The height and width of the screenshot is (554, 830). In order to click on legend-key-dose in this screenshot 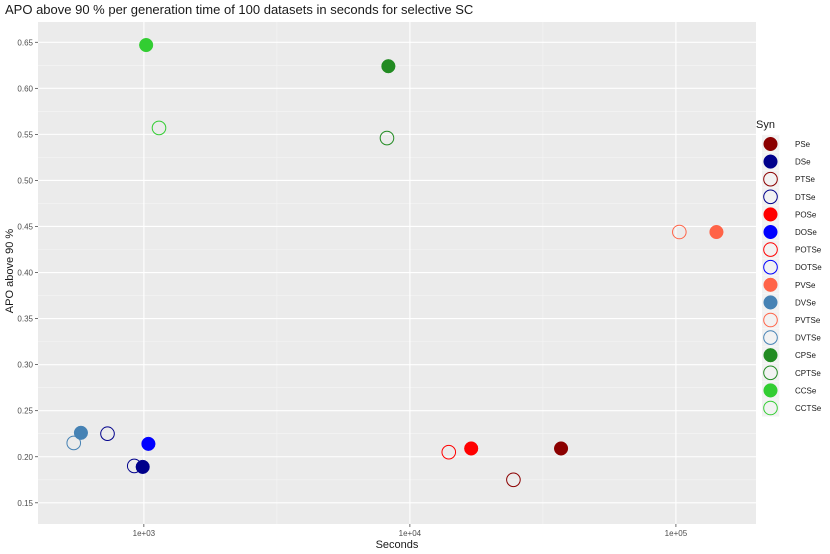, I will do `click(770, 232)`.